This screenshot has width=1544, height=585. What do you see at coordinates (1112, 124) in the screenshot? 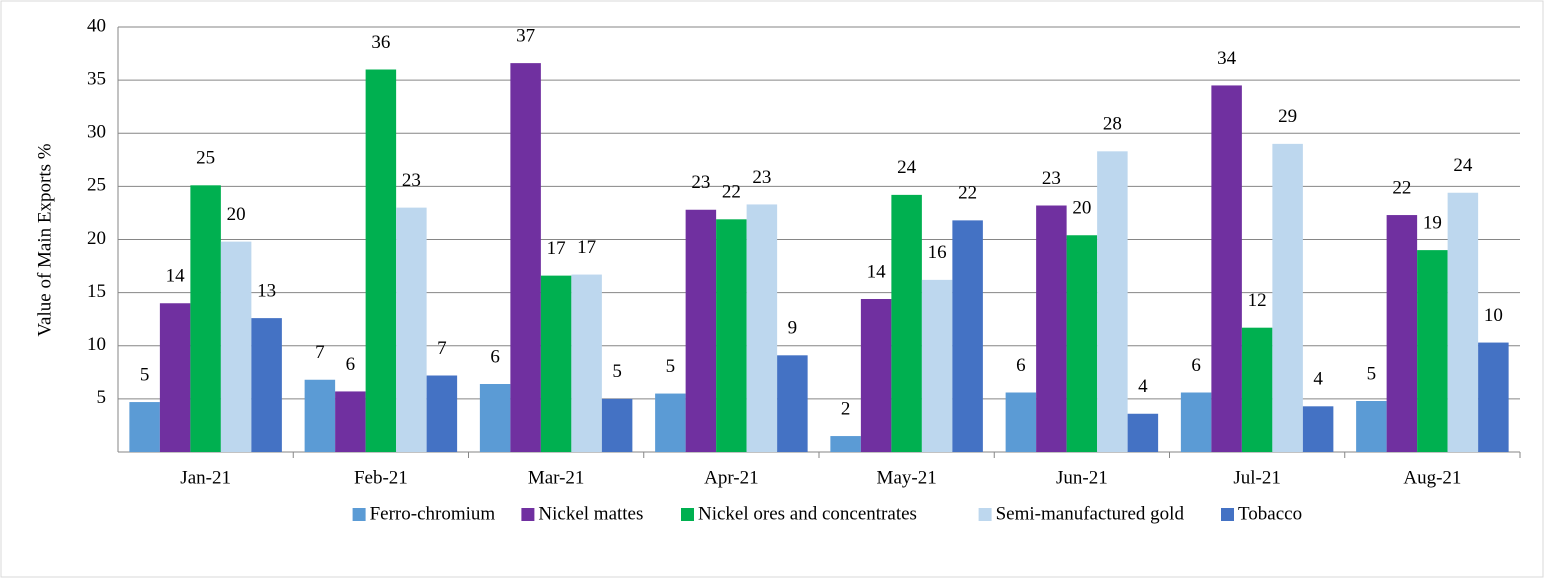
I see `data-label: 28` at bounding box center [1112, 124].